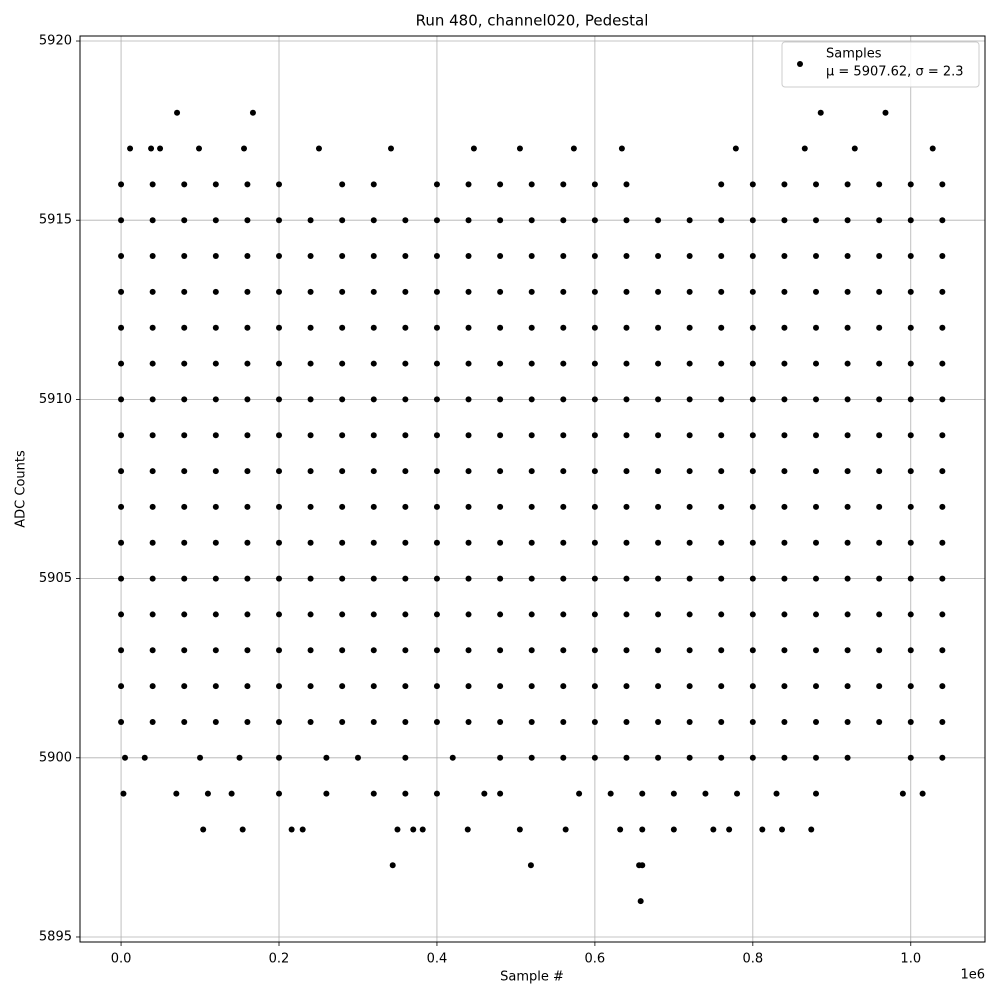  Describe the element at coordinates (880, 64) in the screenshot. I see `legend: Samples μ = 5907.62, σ = 2.3` at that location.